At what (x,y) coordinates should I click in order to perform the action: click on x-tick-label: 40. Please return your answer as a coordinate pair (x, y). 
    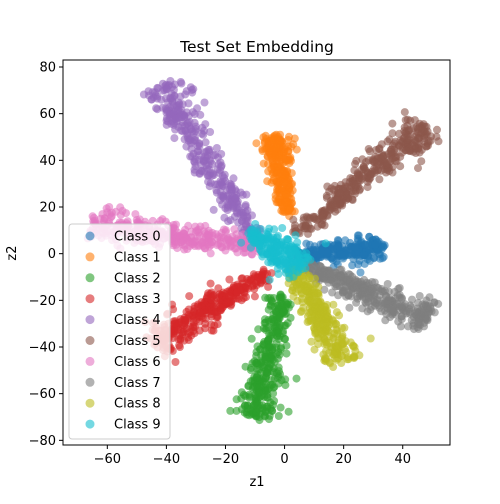
    Looking at the image, I should click on (402, 459).